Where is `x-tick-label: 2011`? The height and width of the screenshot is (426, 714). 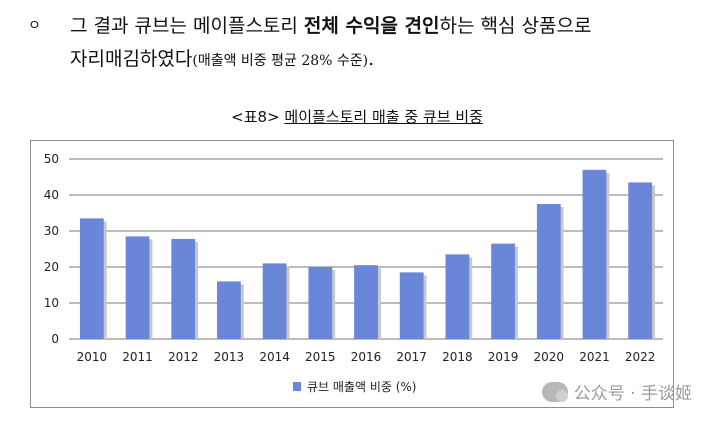 x-tick-label: 2011 is located at coordinates (137, 357).